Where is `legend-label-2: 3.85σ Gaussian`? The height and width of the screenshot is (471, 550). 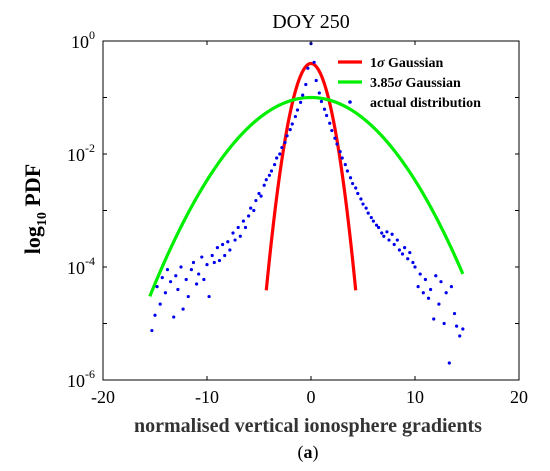 legend-label-2: 3.85σ Gaussian is located at coordinates (415, 83).